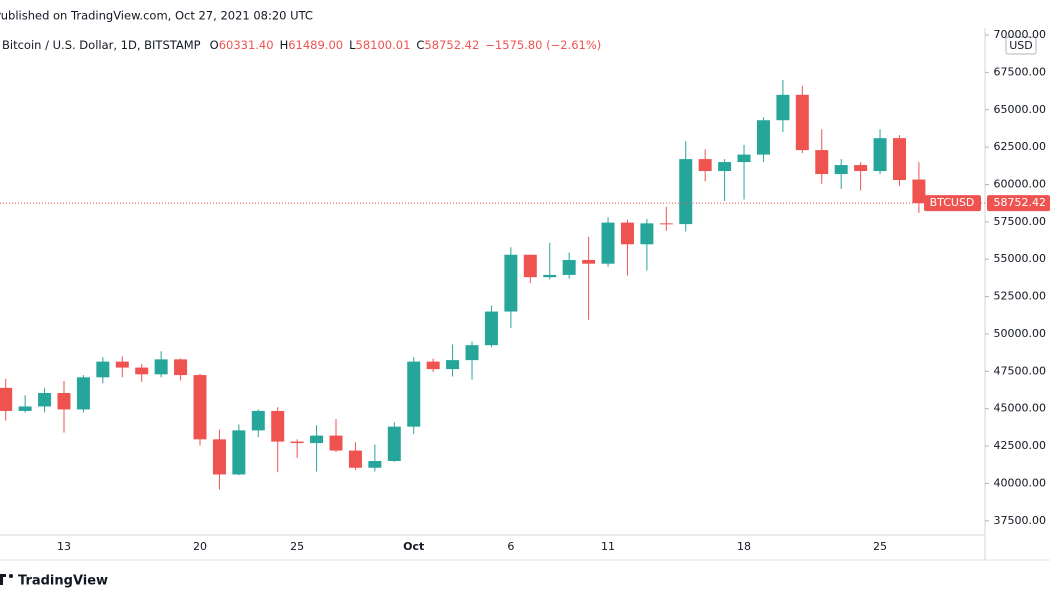 The image size is (1050, 600). I want to click on currency-label: USD, so click(1021, 45).